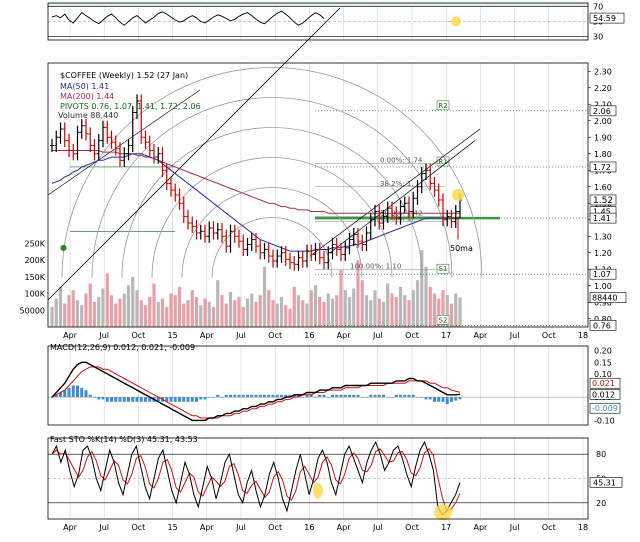  What do you see at coordinates (602, 274) in the screenshot?
I see `price-value-label: 1.07` at bounding box center [602, 274].